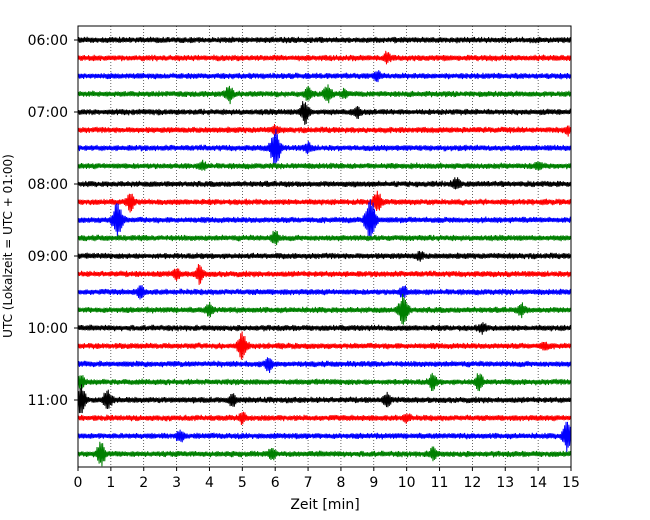  I want to click on x-axis-label: Zeit [min], so click(324, 505).